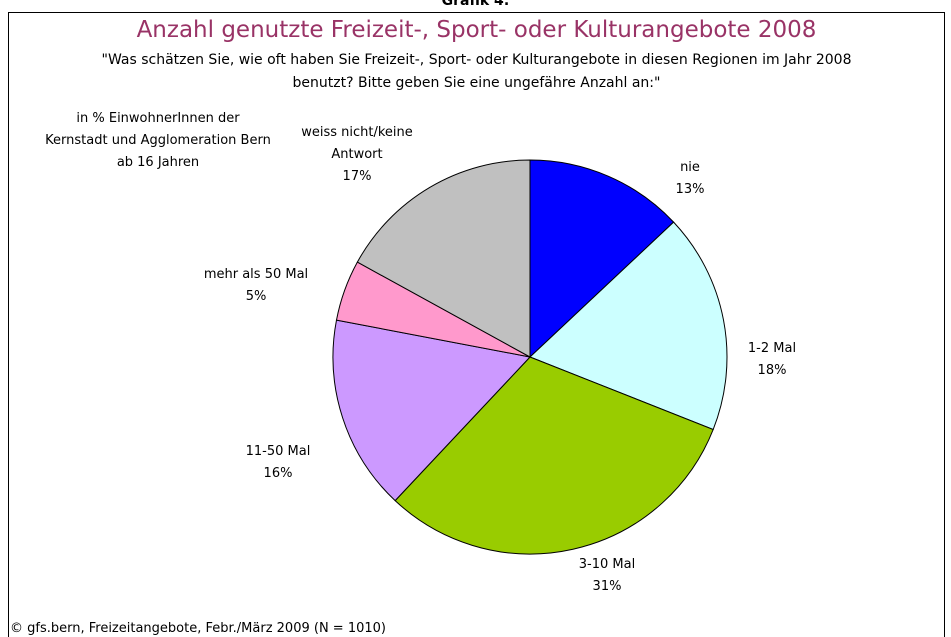 This screenshot has height=637, width=951. What do you see at coordinates (772, 360) in the screenshot?
I see `slice-label: 1-2 Mal 18%` at bounding box center [772, 360].